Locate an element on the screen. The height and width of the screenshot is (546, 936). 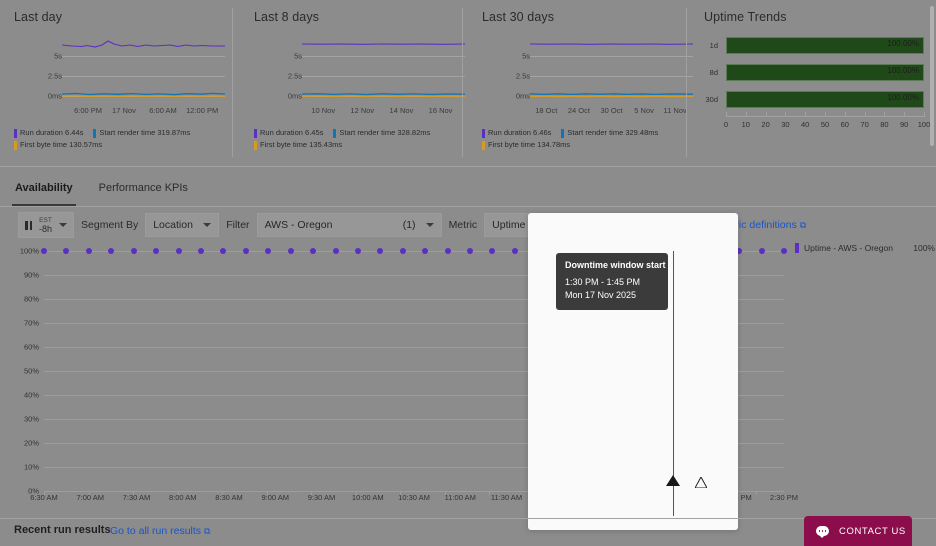
metric-value: Uptime is located at coordinates (509, 225).